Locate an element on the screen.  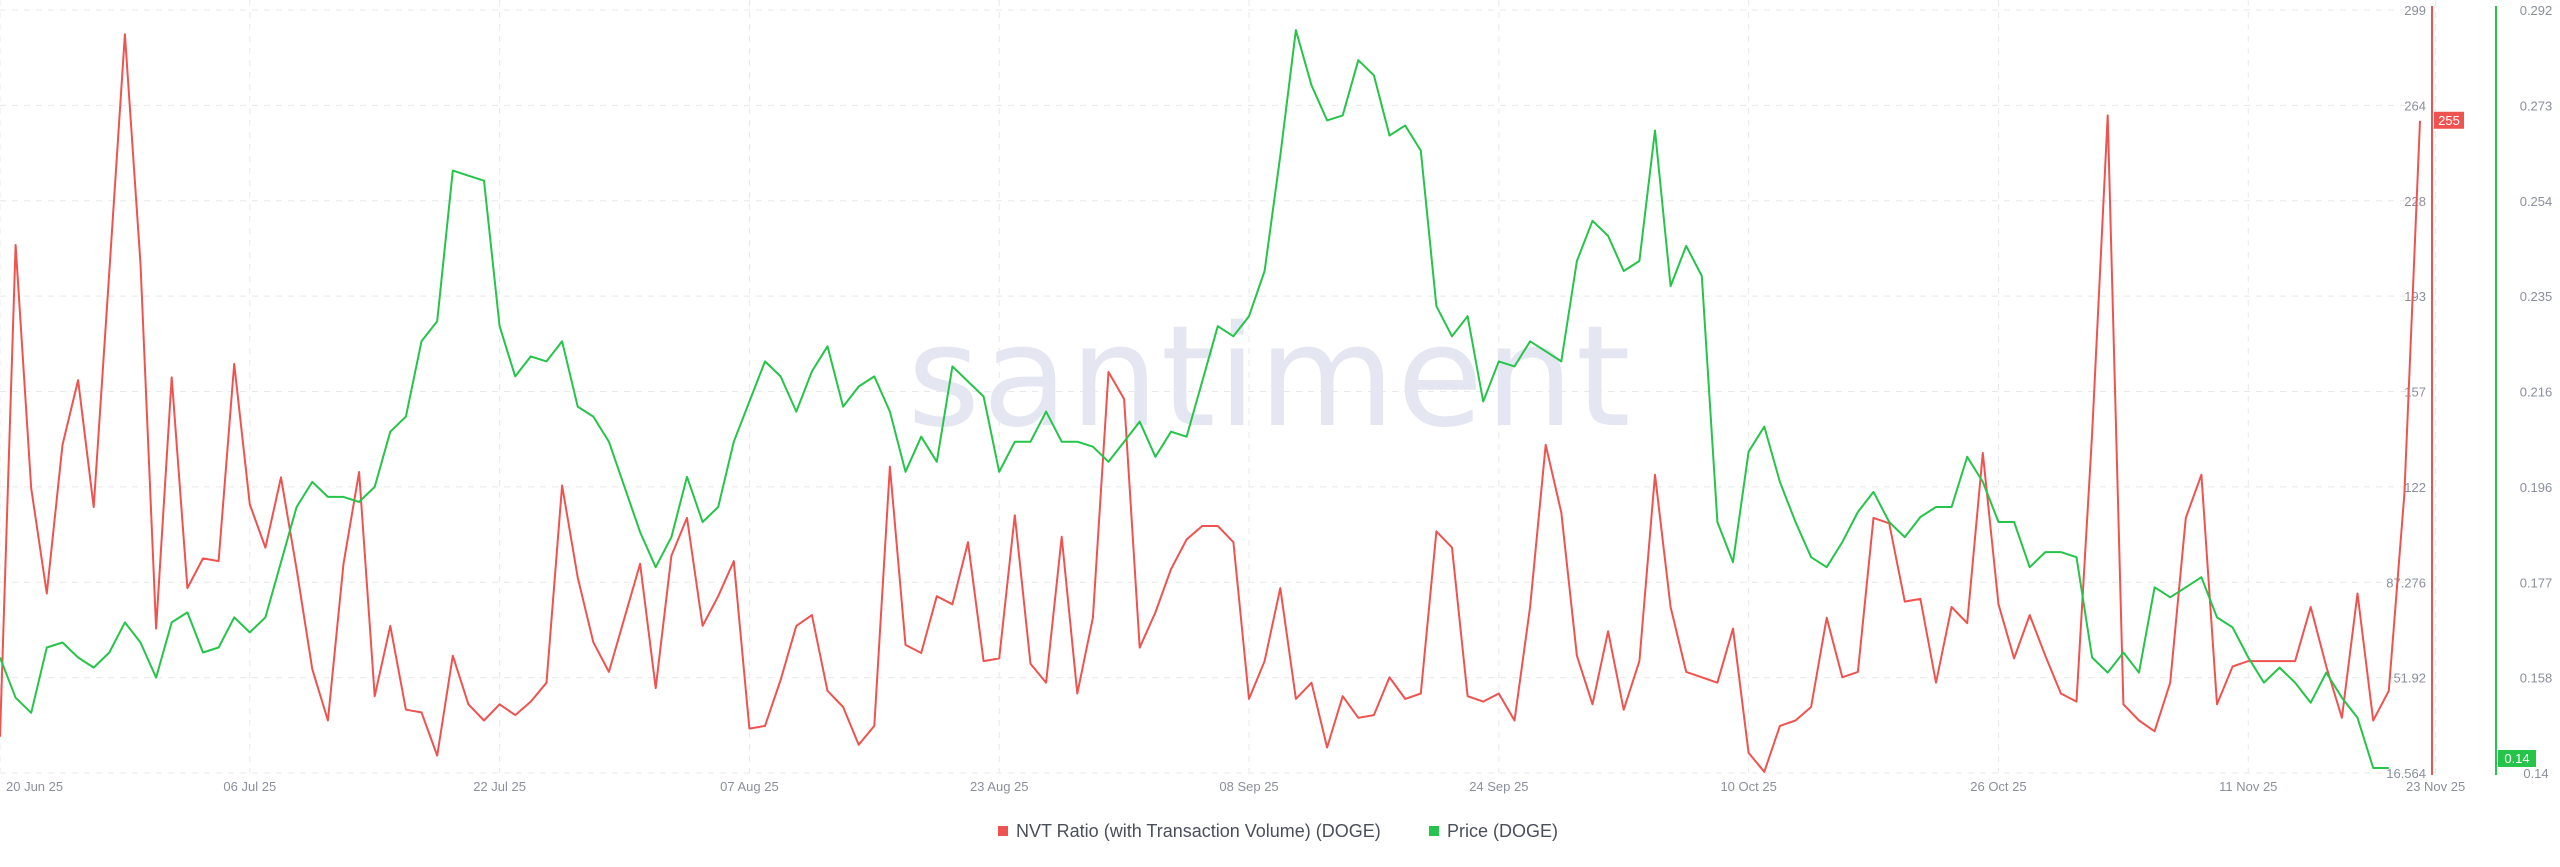
nvt-tick-label: 264 is located at coordinates (2415, 105).